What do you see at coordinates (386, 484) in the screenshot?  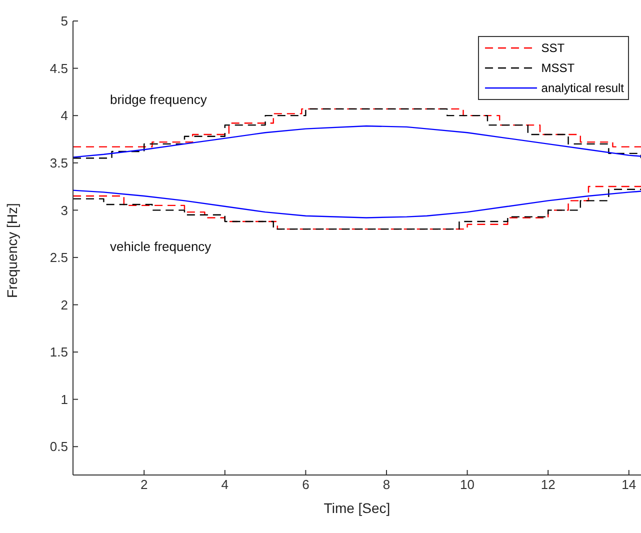 I see `x-tick-label: 8` at bounding box center [386, 484].